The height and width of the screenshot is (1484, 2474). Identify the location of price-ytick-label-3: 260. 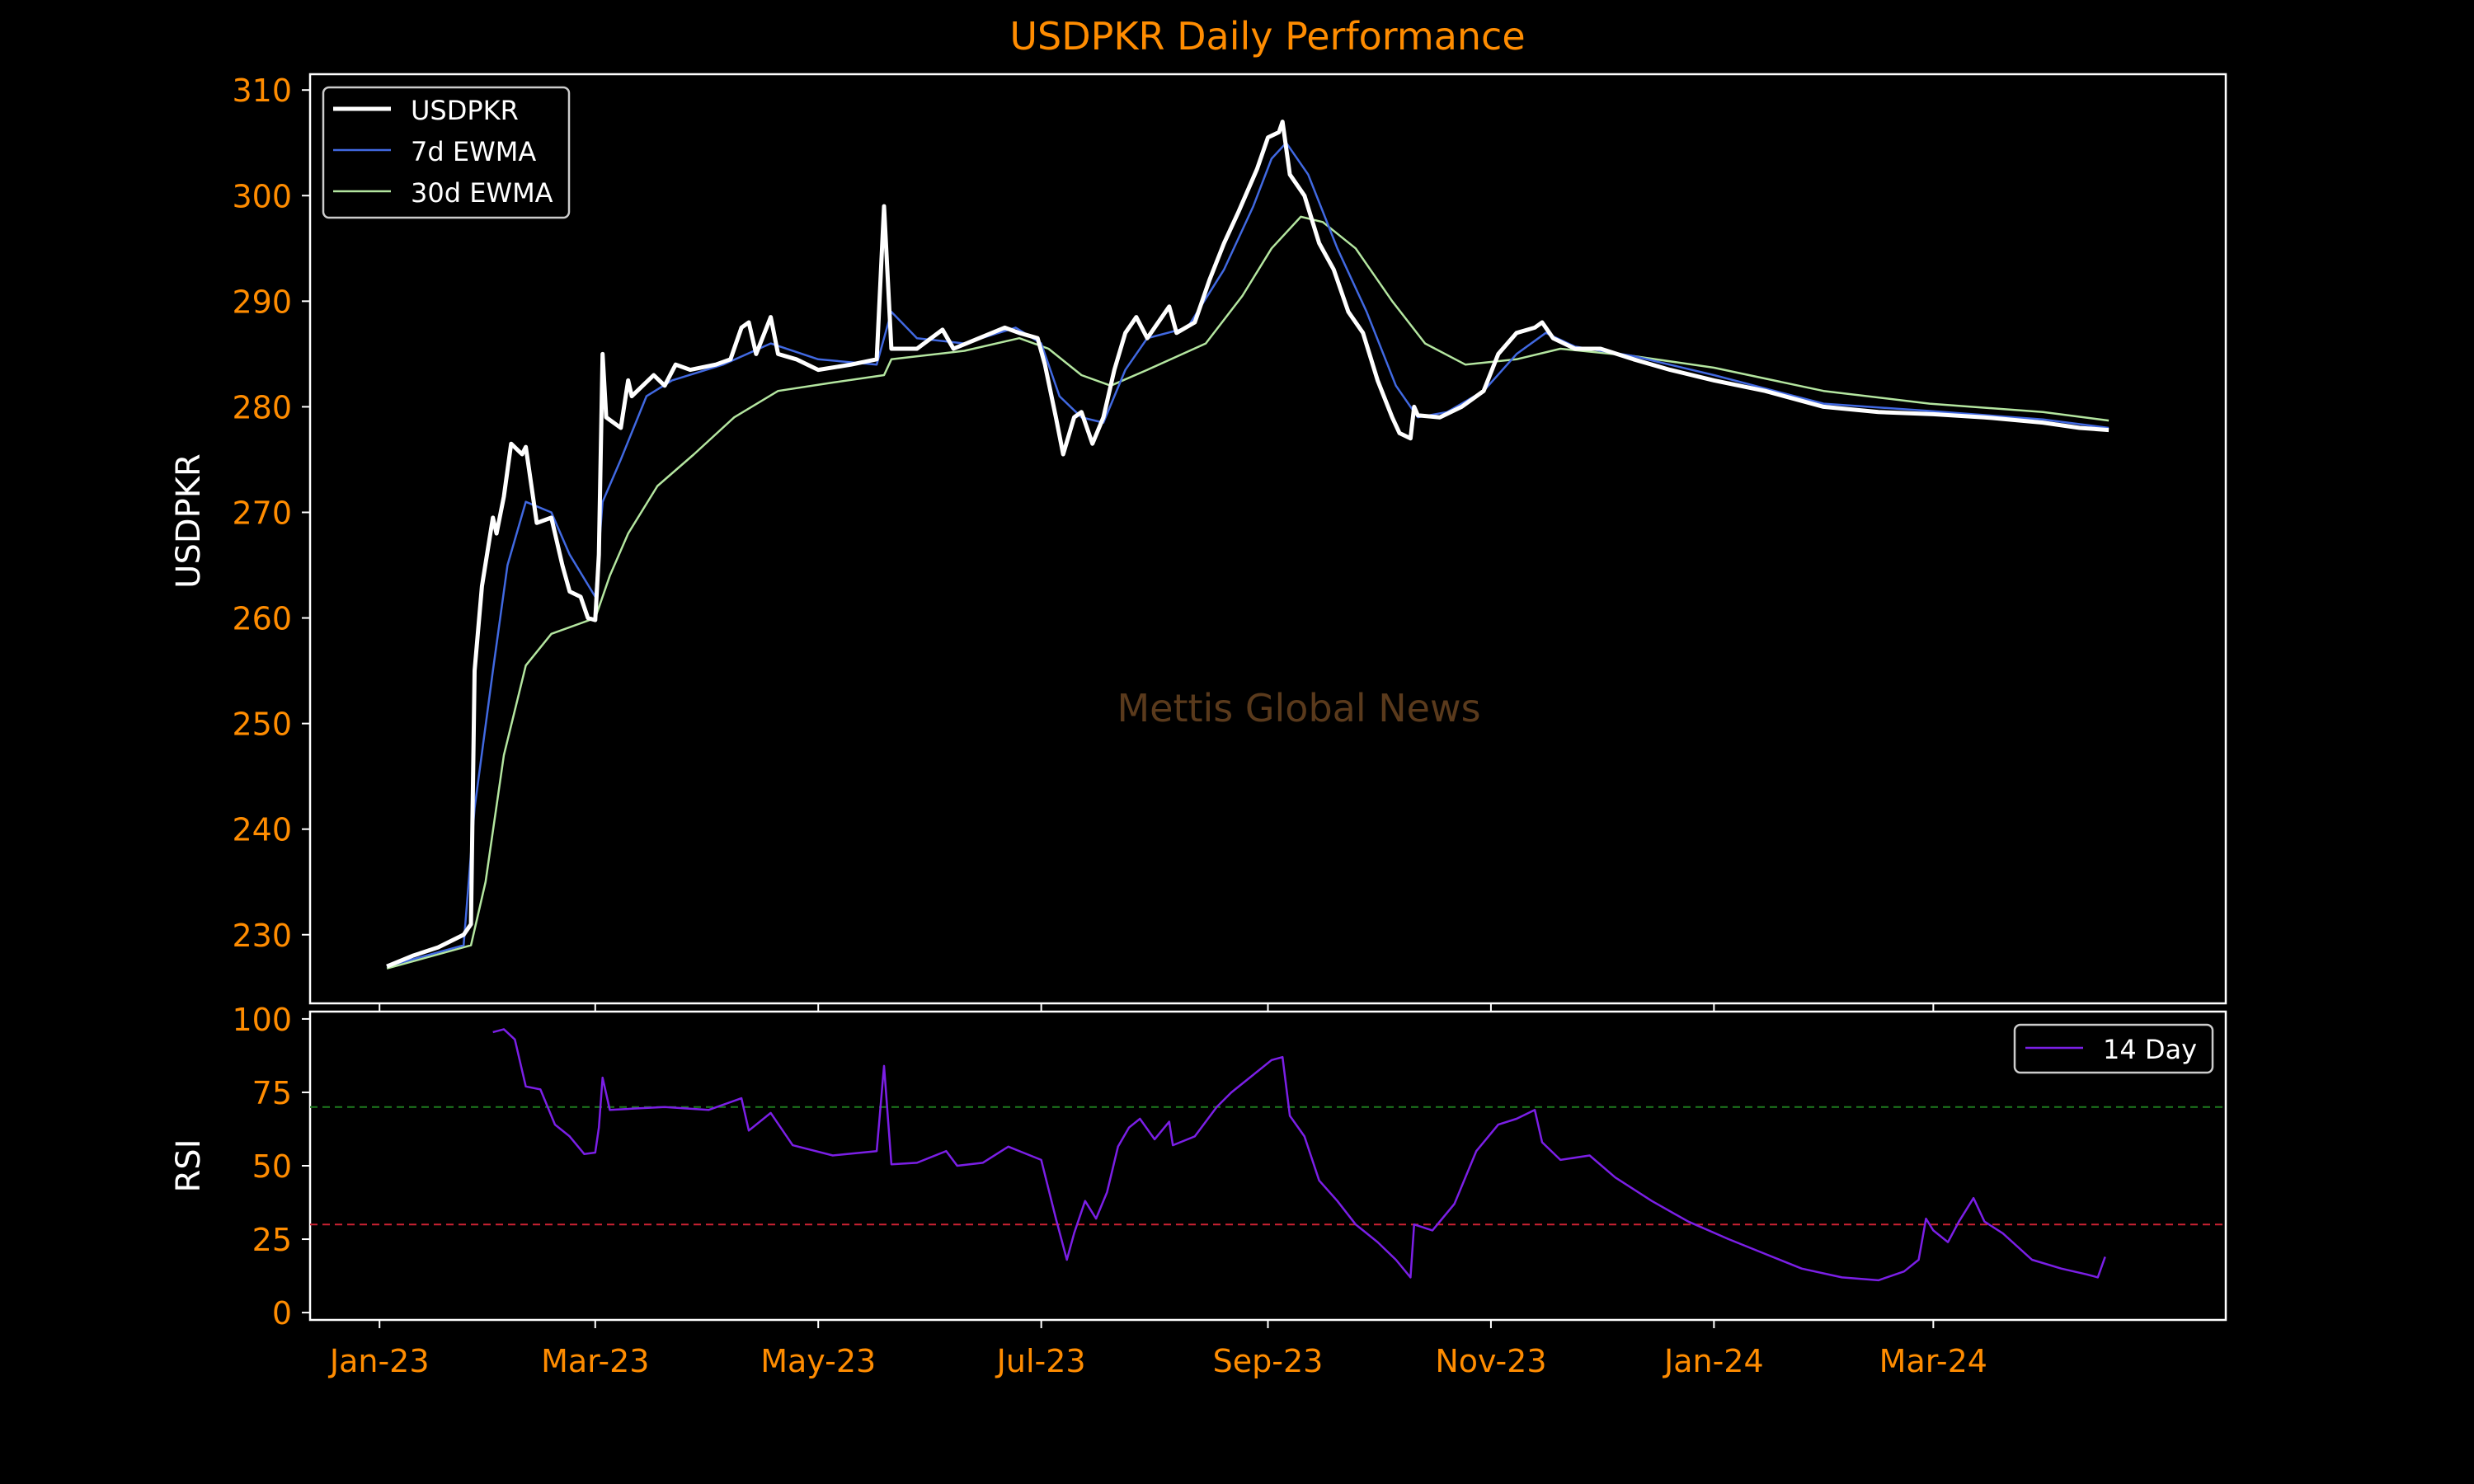
(262, 619).